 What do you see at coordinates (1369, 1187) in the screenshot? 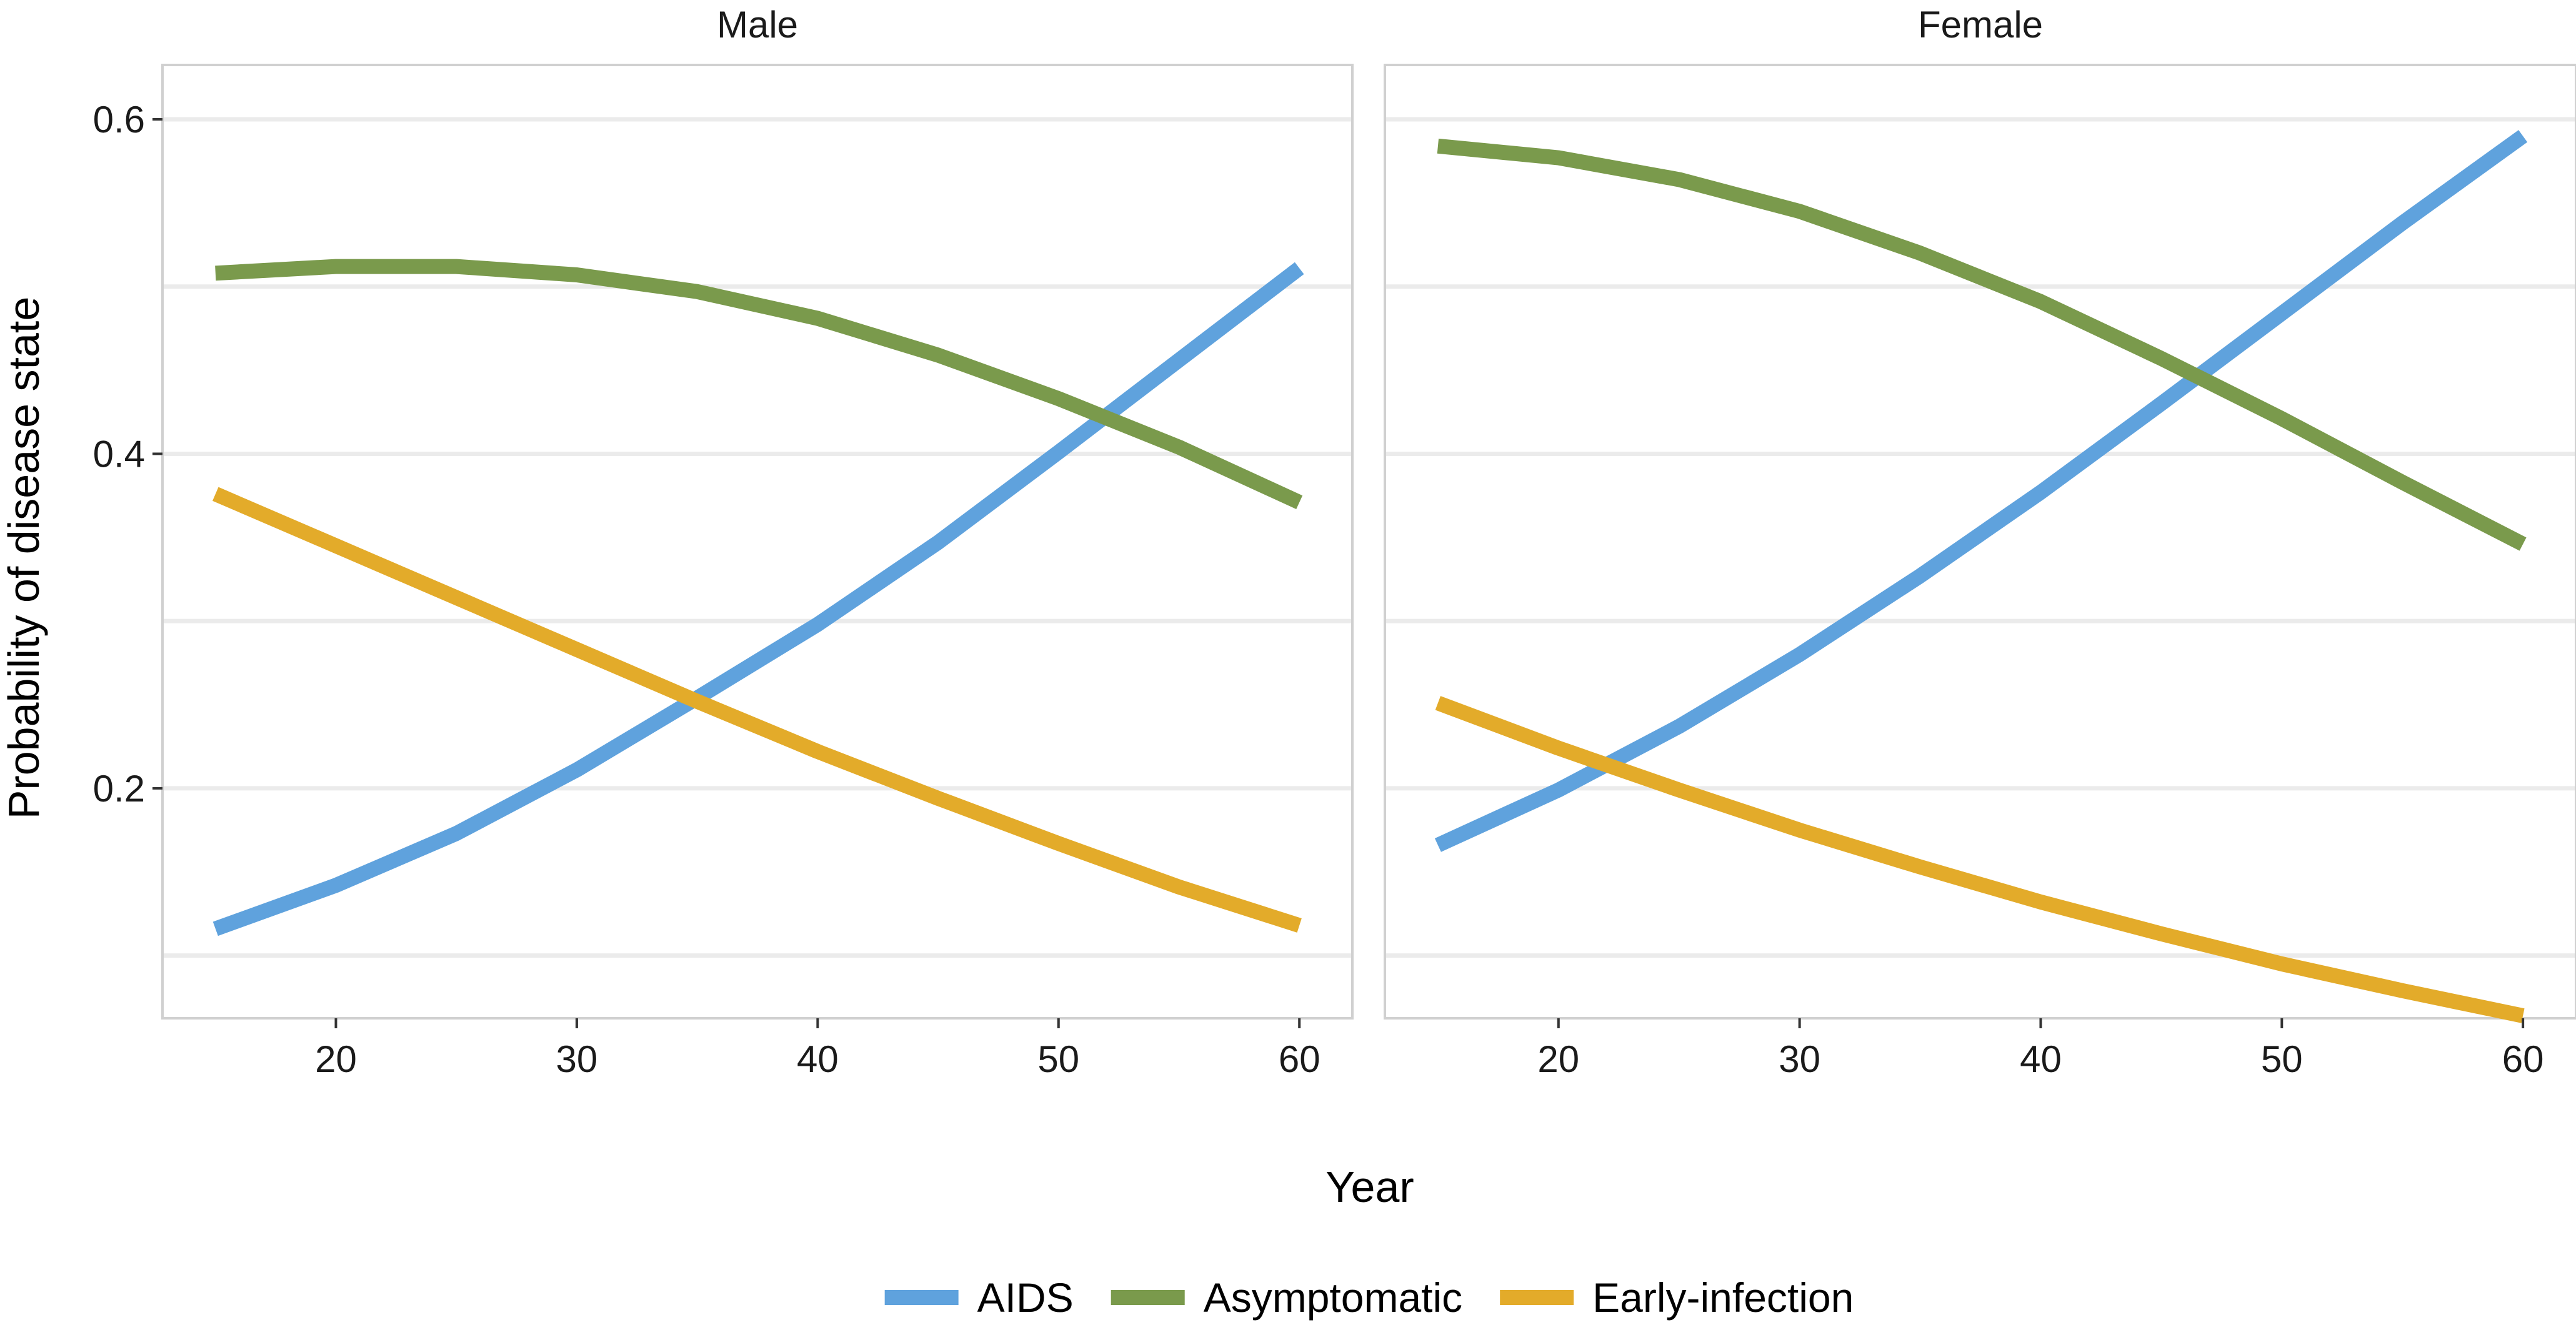
I see `x-axis-title: Year` at bounding box center [1369, 1187].